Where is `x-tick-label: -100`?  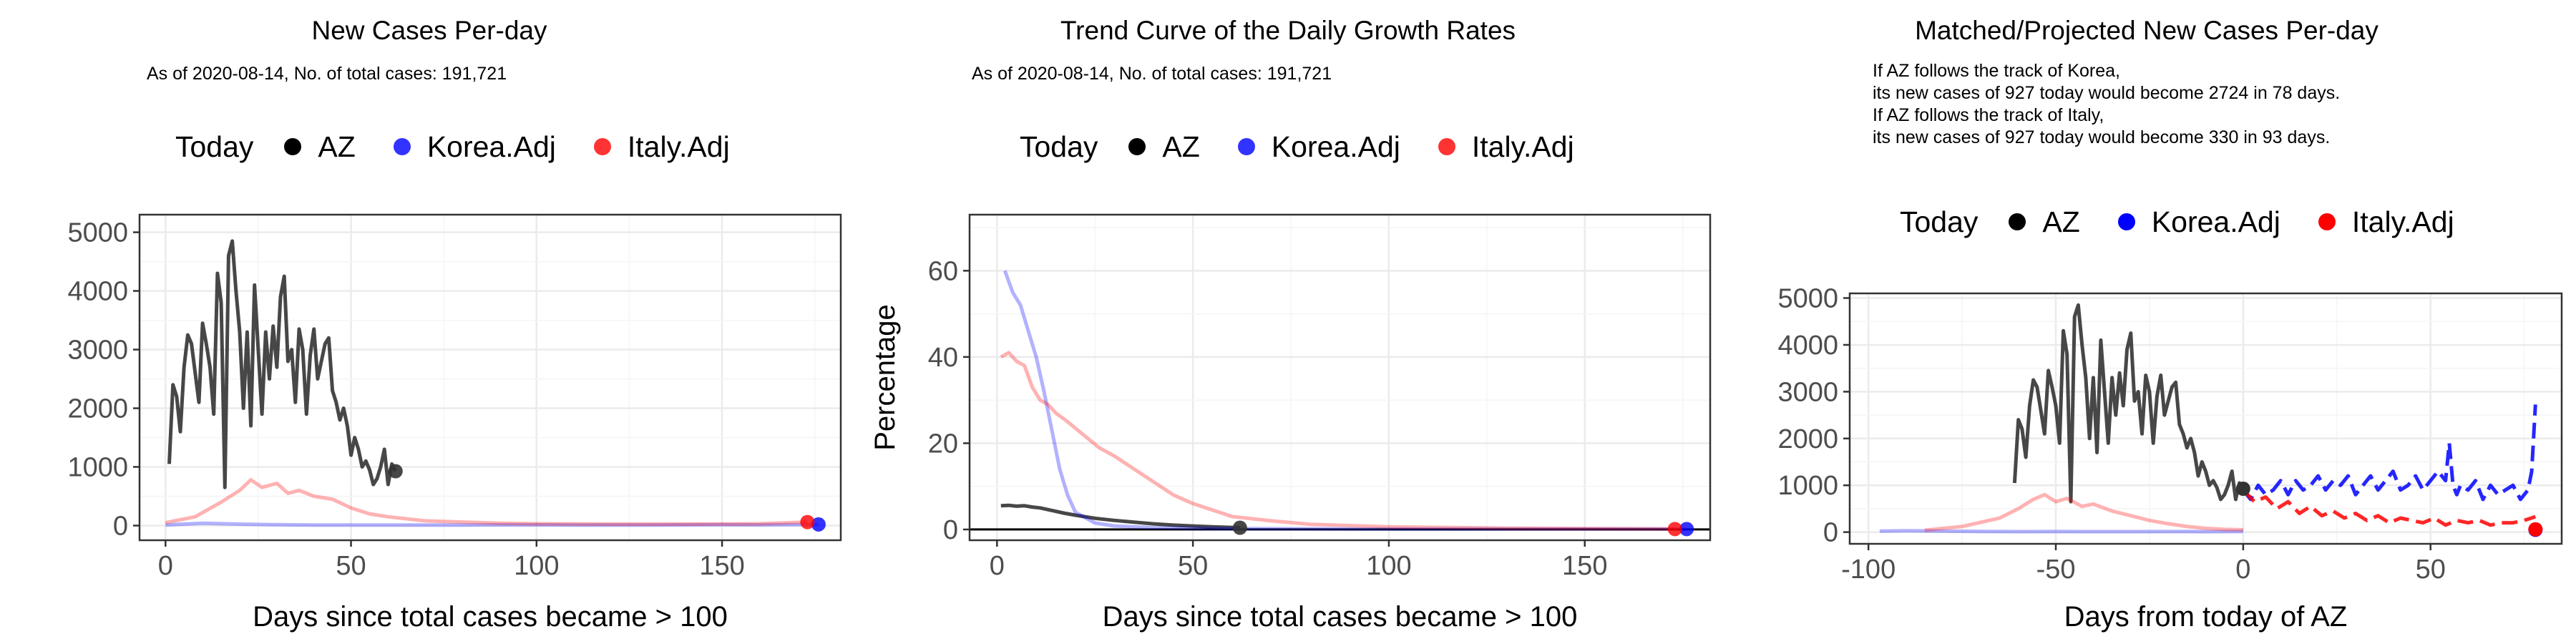 x-tick-label: -100 is located at coordinates (1868, 570).